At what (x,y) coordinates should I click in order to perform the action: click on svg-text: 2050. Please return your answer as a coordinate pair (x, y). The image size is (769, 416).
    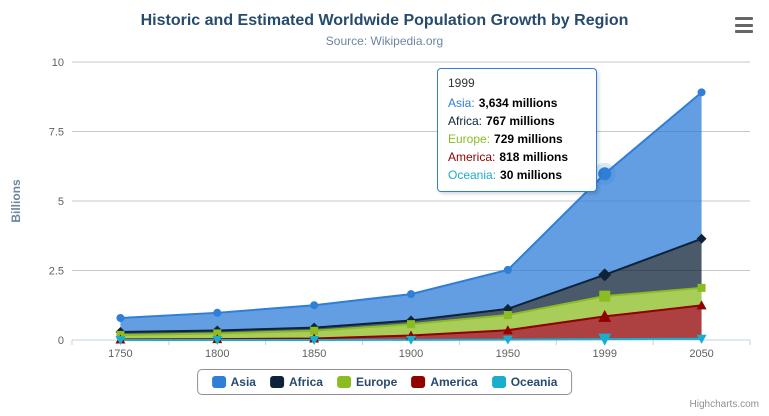
    Looking at the image, I should click on (701, 354).